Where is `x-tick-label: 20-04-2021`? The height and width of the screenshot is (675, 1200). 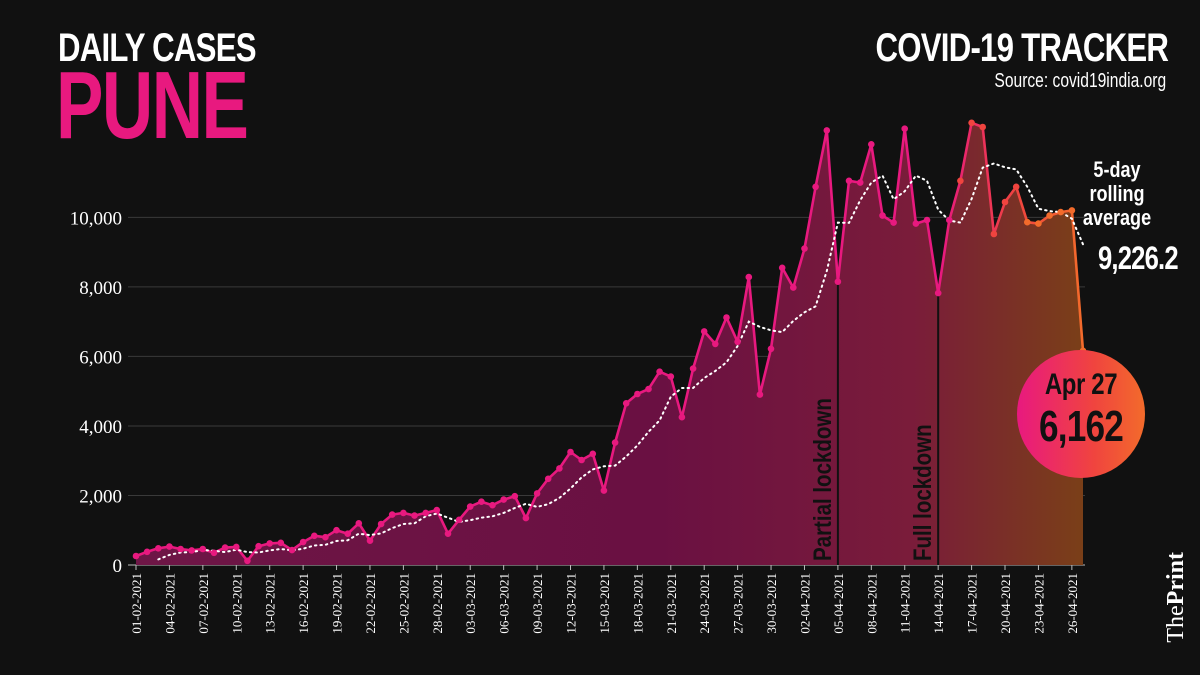
x-tick-label: 20-04-2021 is located at coordinates (1005, 603).